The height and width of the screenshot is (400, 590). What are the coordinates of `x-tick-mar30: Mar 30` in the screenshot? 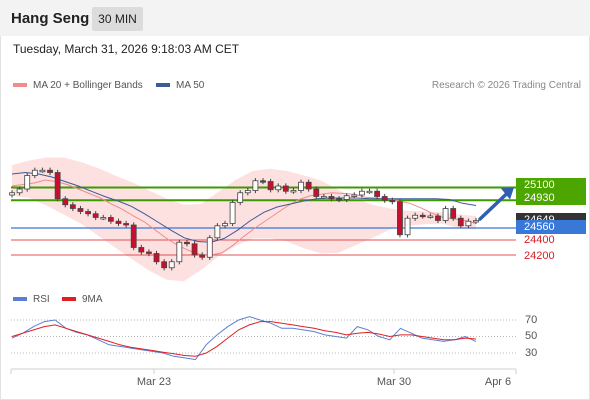 It's located at (394, 382).